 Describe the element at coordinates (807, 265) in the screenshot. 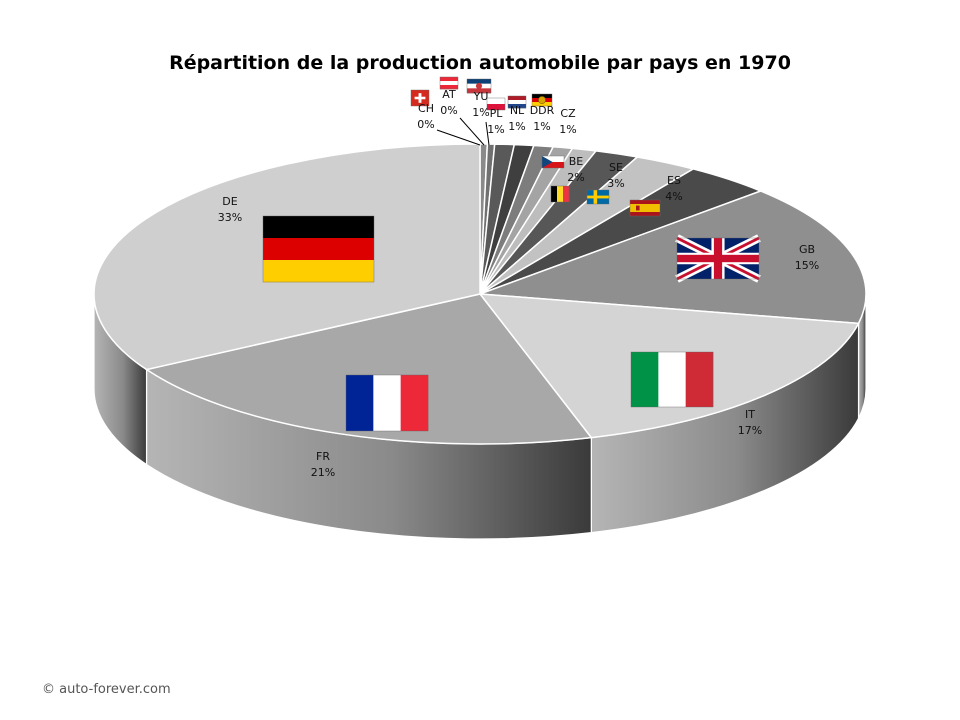

I see `percent-gb: 15%` at that location.